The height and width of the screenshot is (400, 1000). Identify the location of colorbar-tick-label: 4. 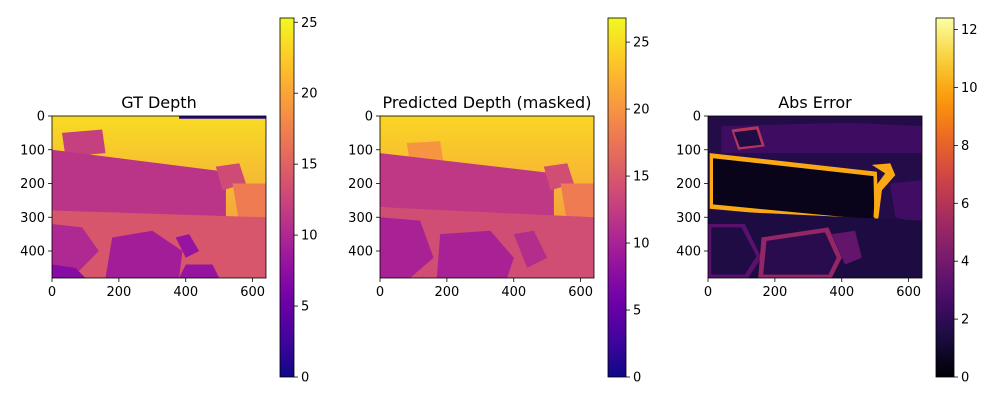
(965, 262).